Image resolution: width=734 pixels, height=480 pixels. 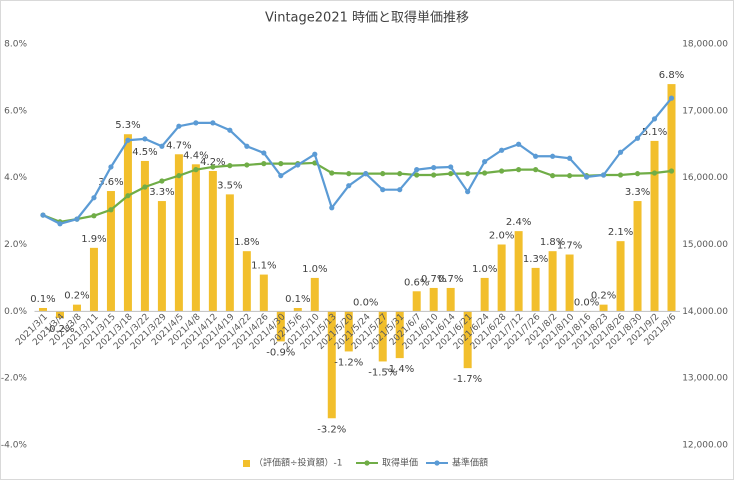 What do you see at coordinates (331, 429) in the screenshot?
I see `data-label: -3.2%` at bounding box center [331, 429].